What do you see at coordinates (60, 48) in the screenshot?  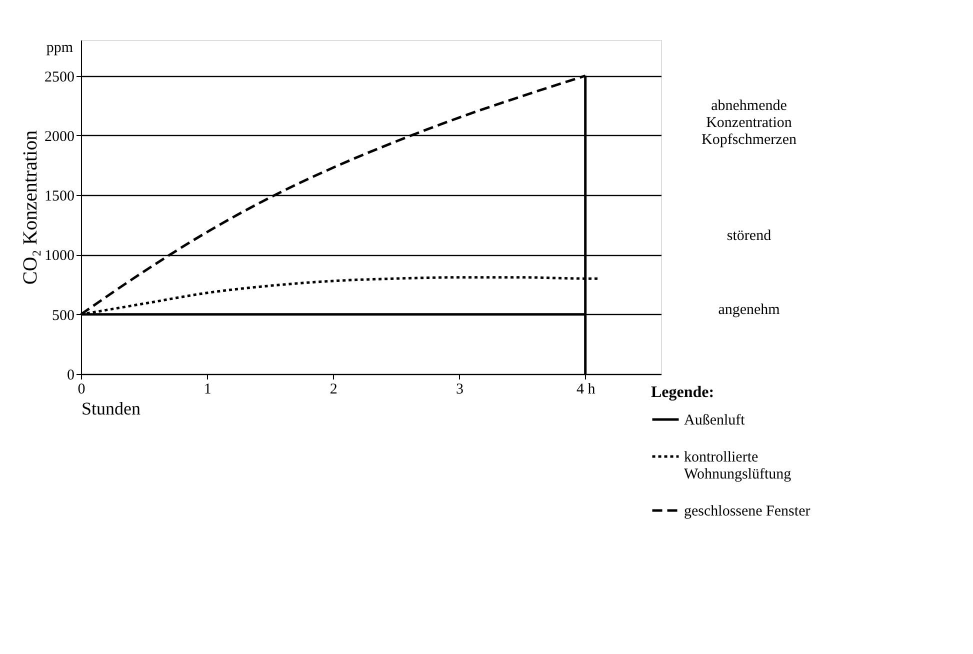 I see `text: ppm` at bounding box center [60, 48].